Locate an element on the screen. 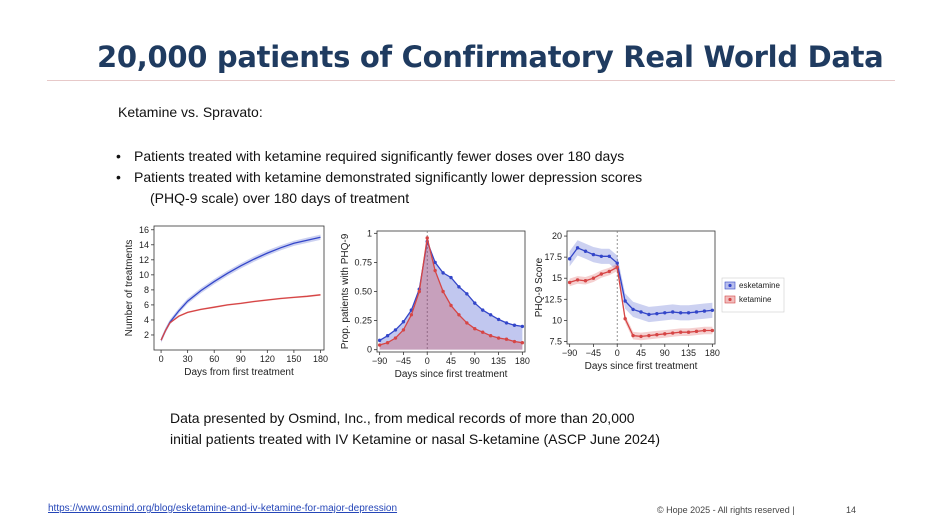  x-axis-label: Days from first treatment is located at coordinates (239, 372).